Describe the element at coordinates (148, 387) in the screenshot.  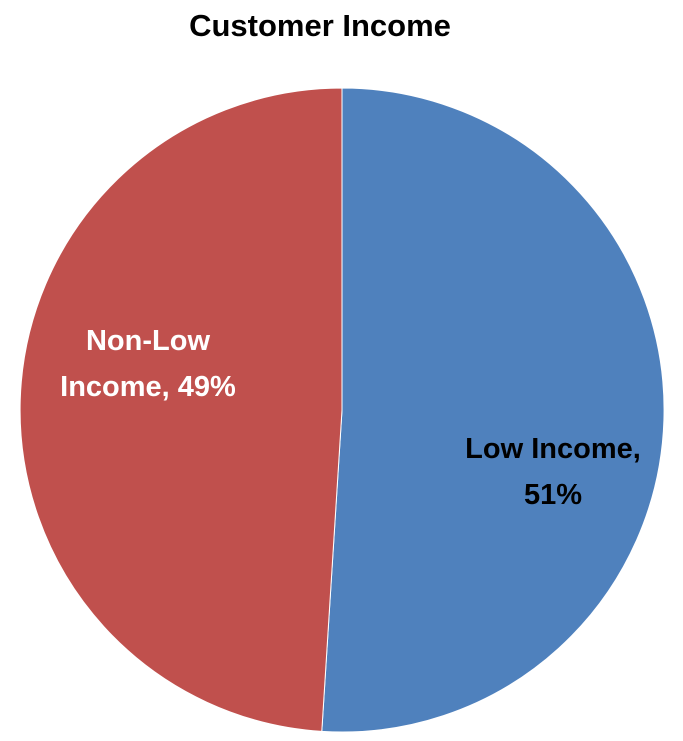
I see `data-label-line: Income, 49%` at that location.